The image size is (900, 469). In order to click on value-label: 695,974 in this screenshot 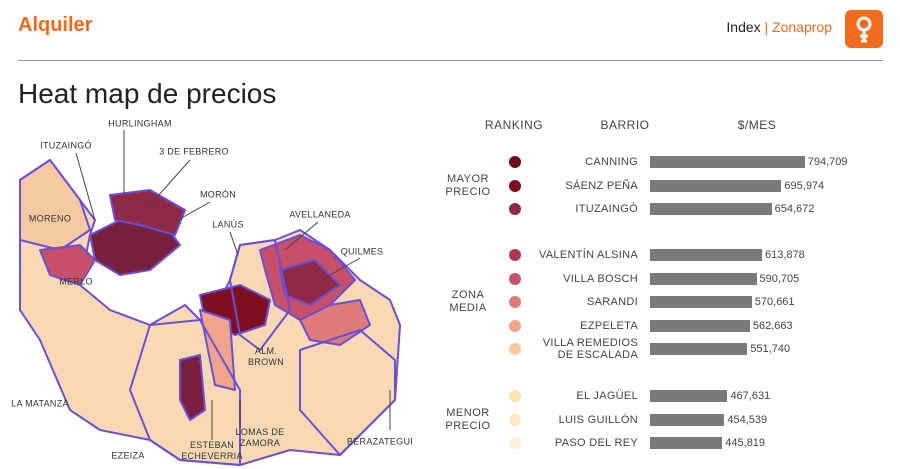, I will do `click(804, 185)`.